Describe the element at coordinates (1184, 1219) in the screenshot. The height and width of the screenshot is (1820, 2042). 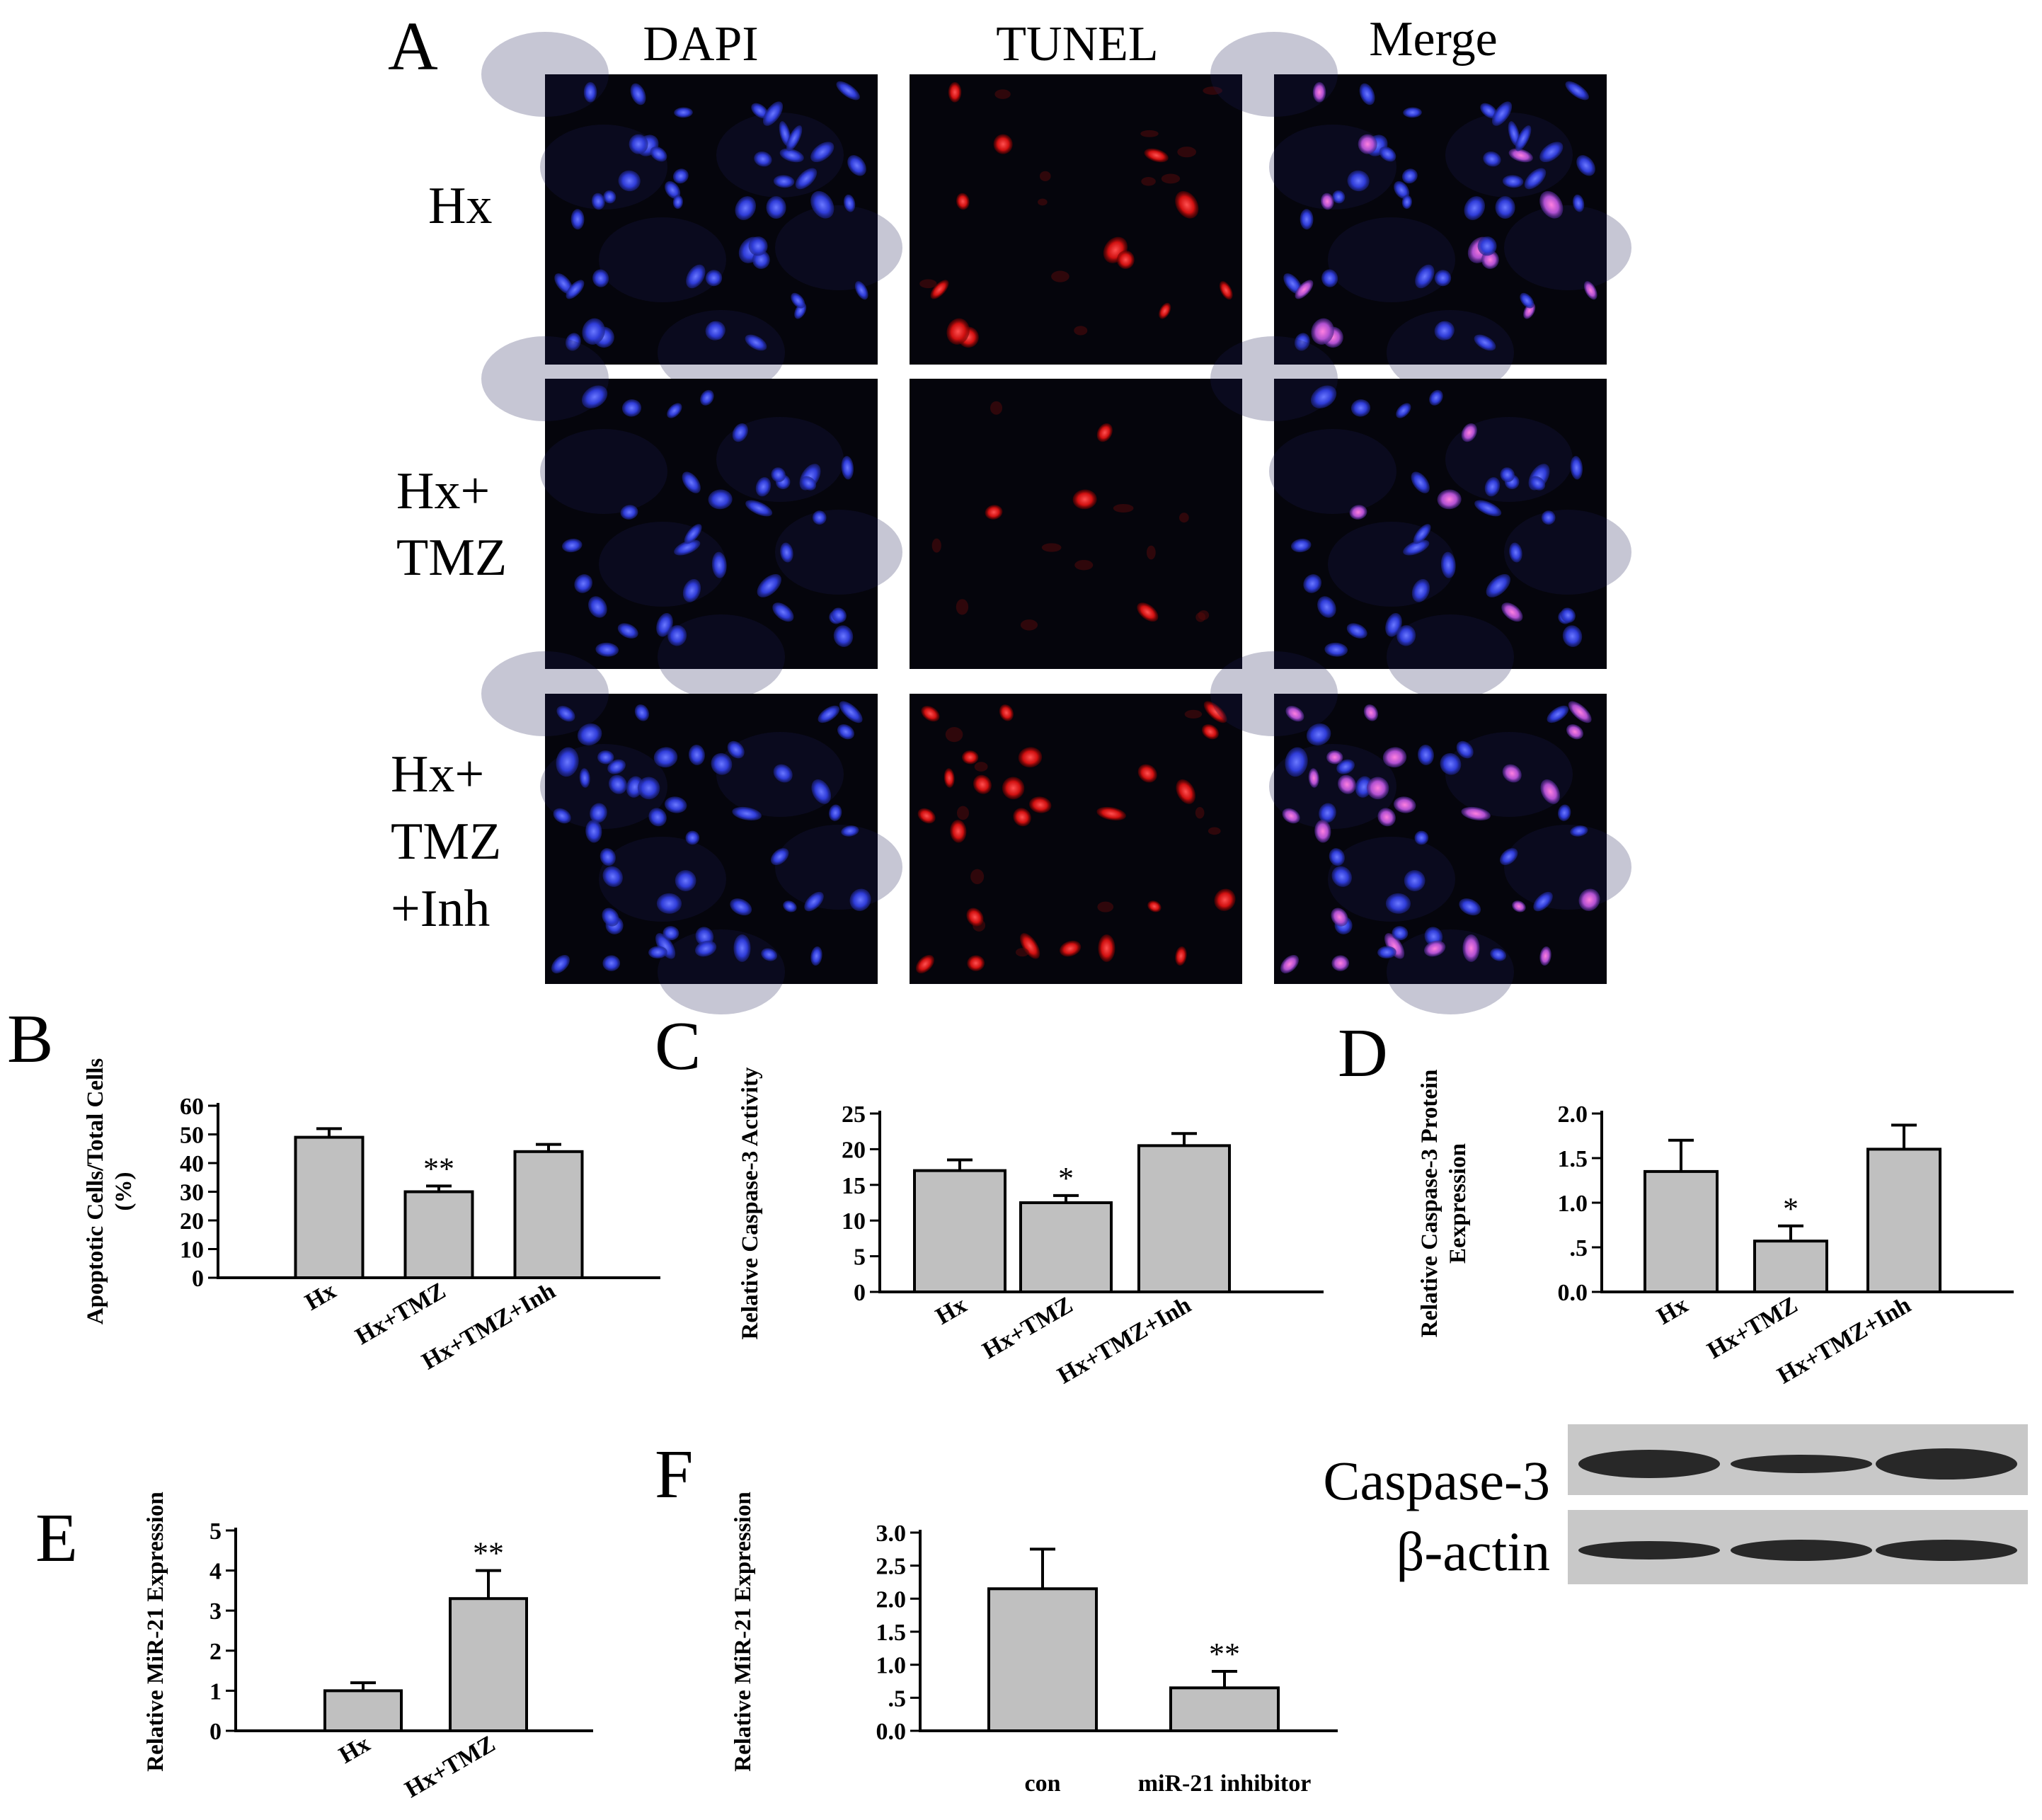
I see `bar-hx-tmz-inh` at that location.